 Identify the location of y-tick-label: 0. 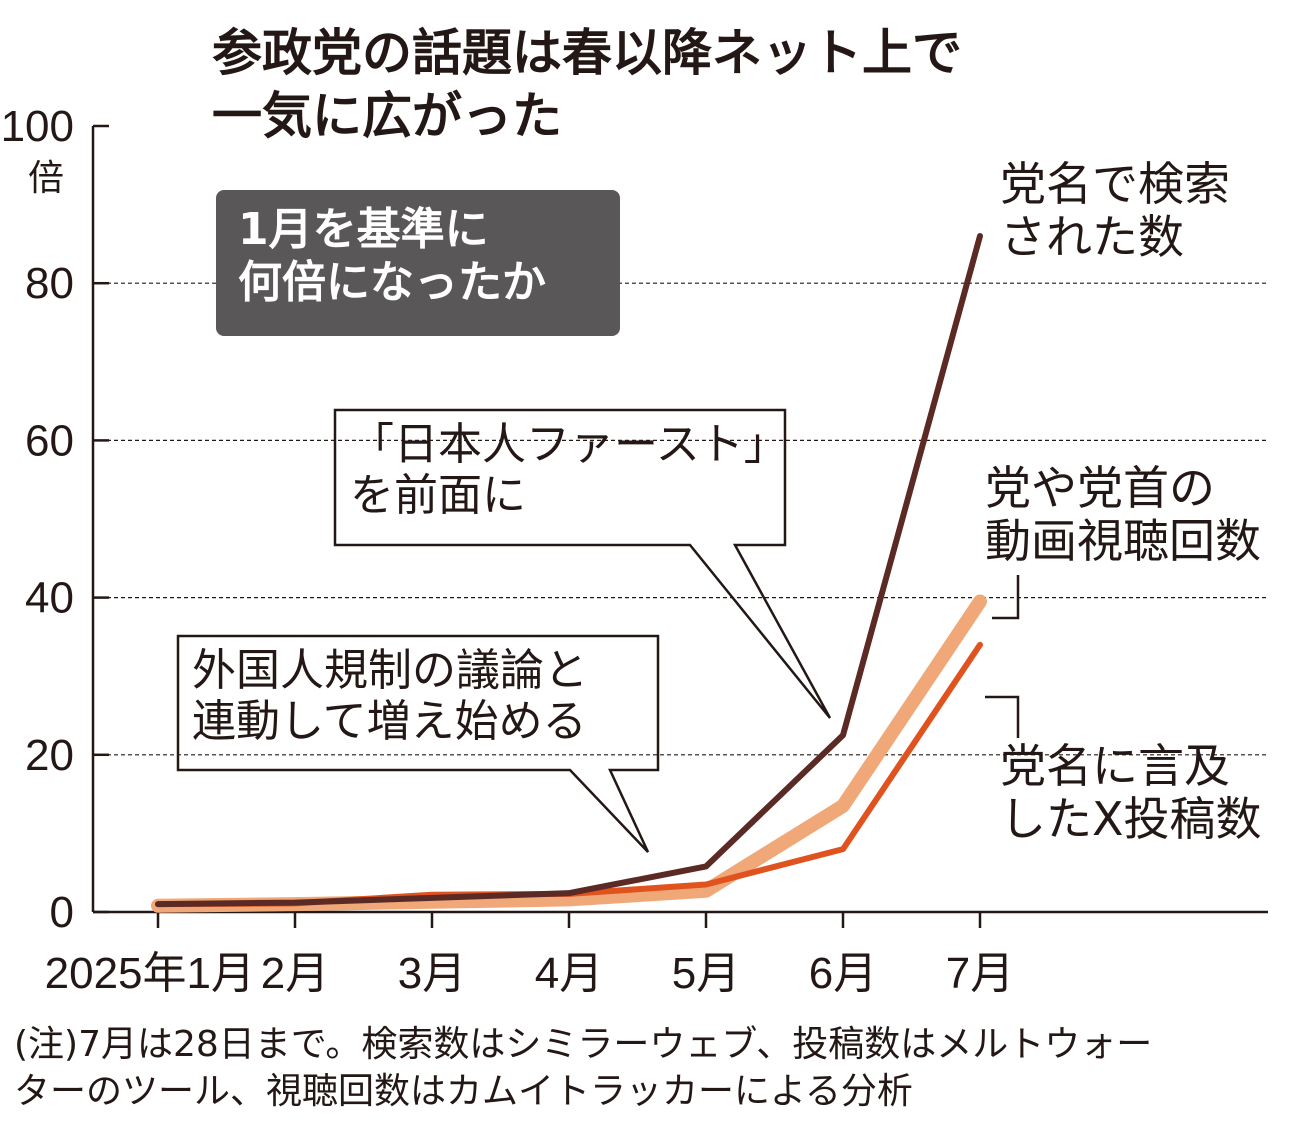
(62, 912).